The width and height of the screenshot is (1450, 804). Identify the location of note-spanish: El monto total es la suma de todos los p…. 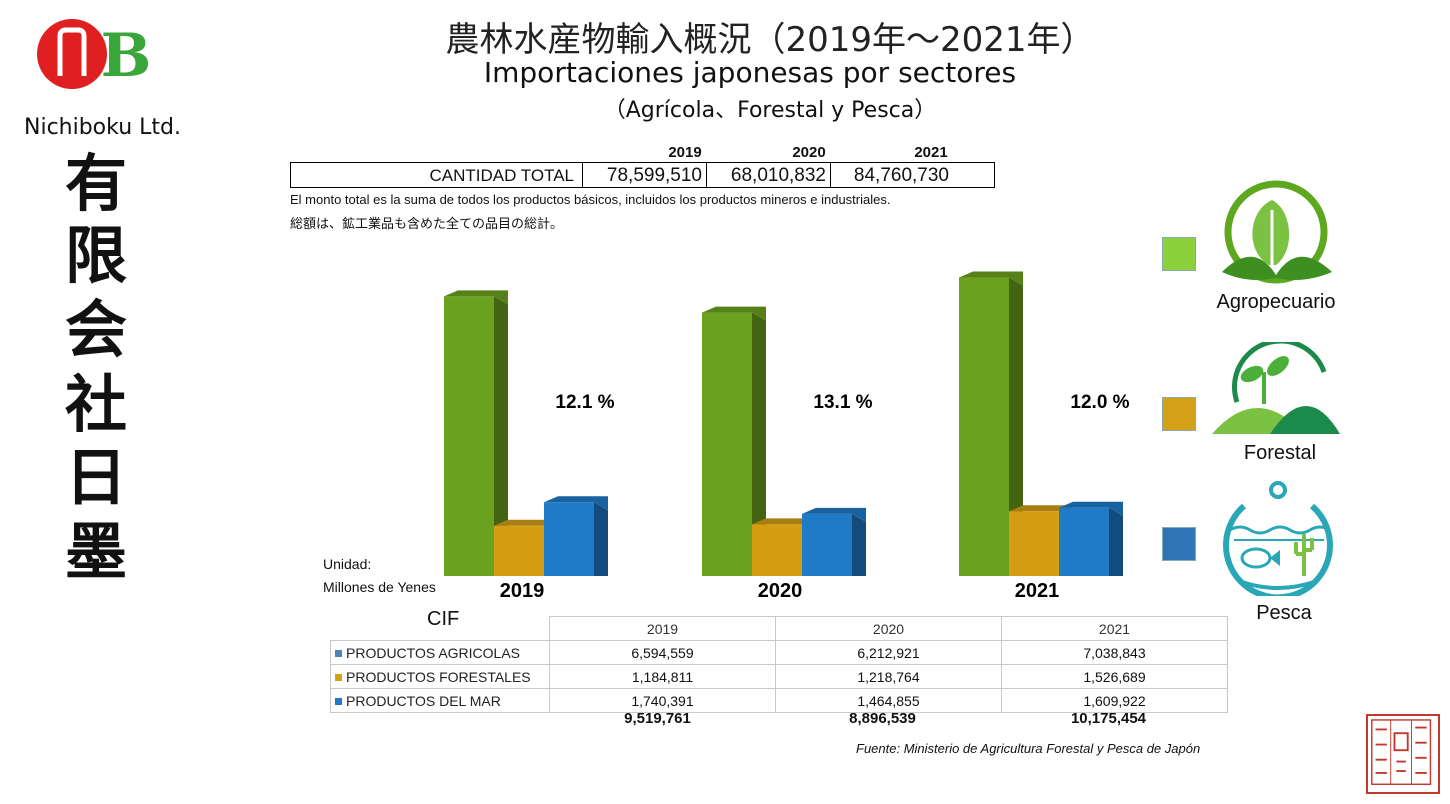
(590, 199).